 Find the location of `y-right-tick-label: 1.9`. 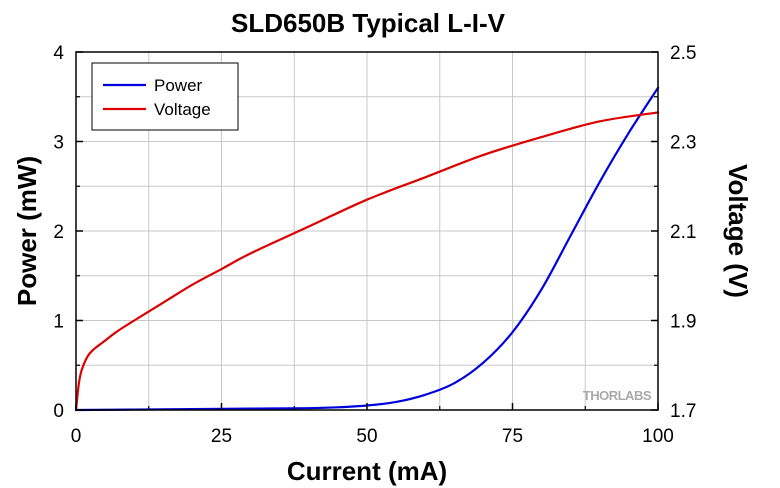

y-right-tick-label: 1.9 is located at coordinates (683, 322).